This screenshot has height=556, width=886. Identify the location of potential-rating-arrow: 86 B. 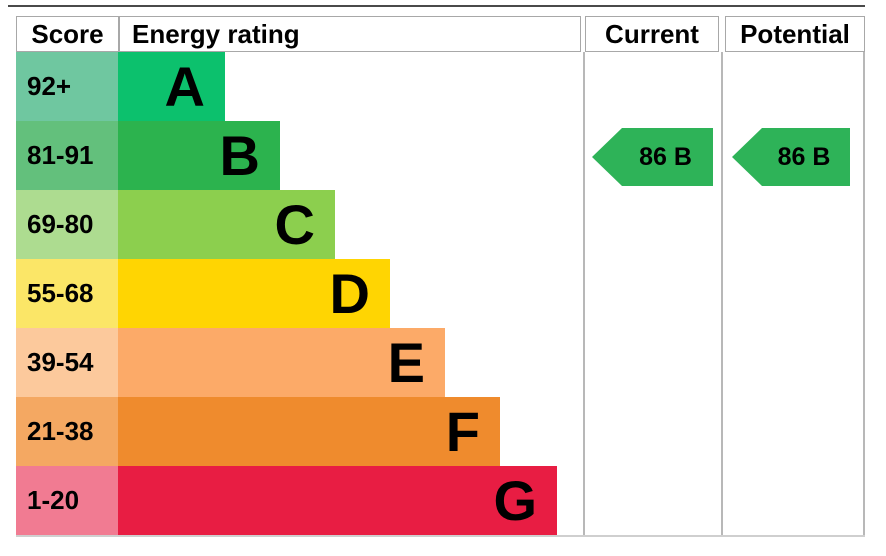
(791, 157).